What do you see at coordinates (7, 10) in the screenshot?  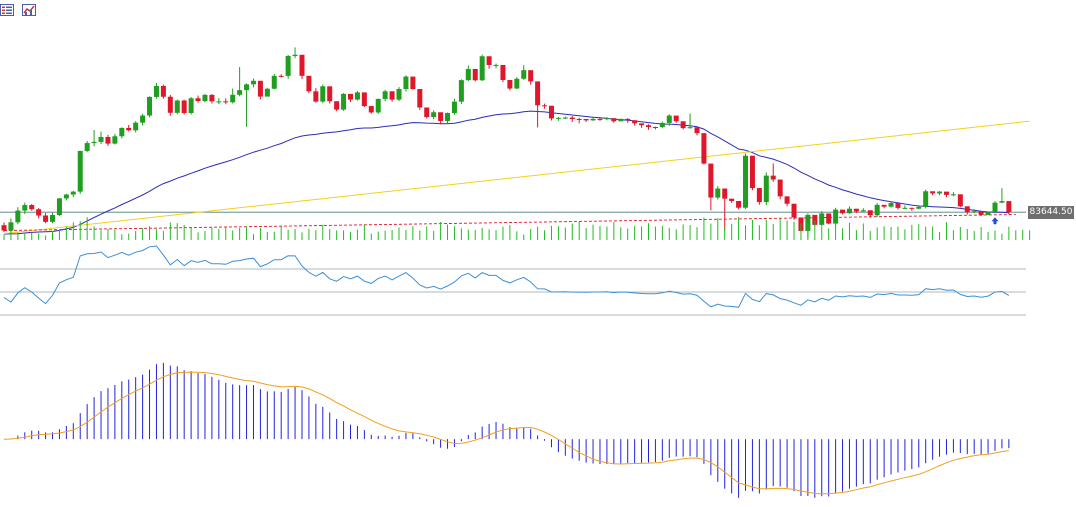 I see `list-icon` at bounding box center [7, 10].